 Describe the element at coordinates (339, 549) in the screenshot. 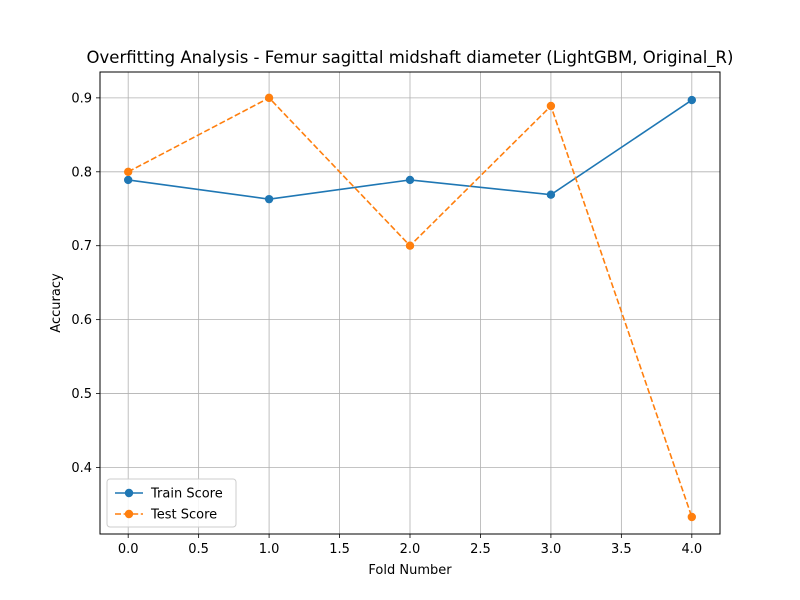

I see `x-tick-label: 1.5` at that location.